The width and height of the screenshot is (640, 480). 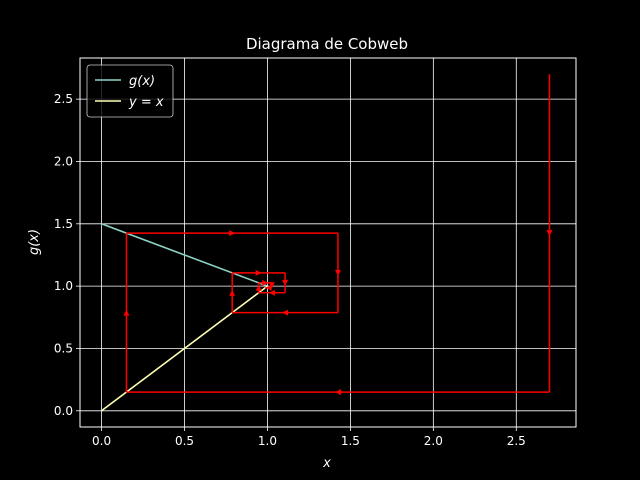 I want to click on x-tick-label: 0.0, so click(x=101, y=441).